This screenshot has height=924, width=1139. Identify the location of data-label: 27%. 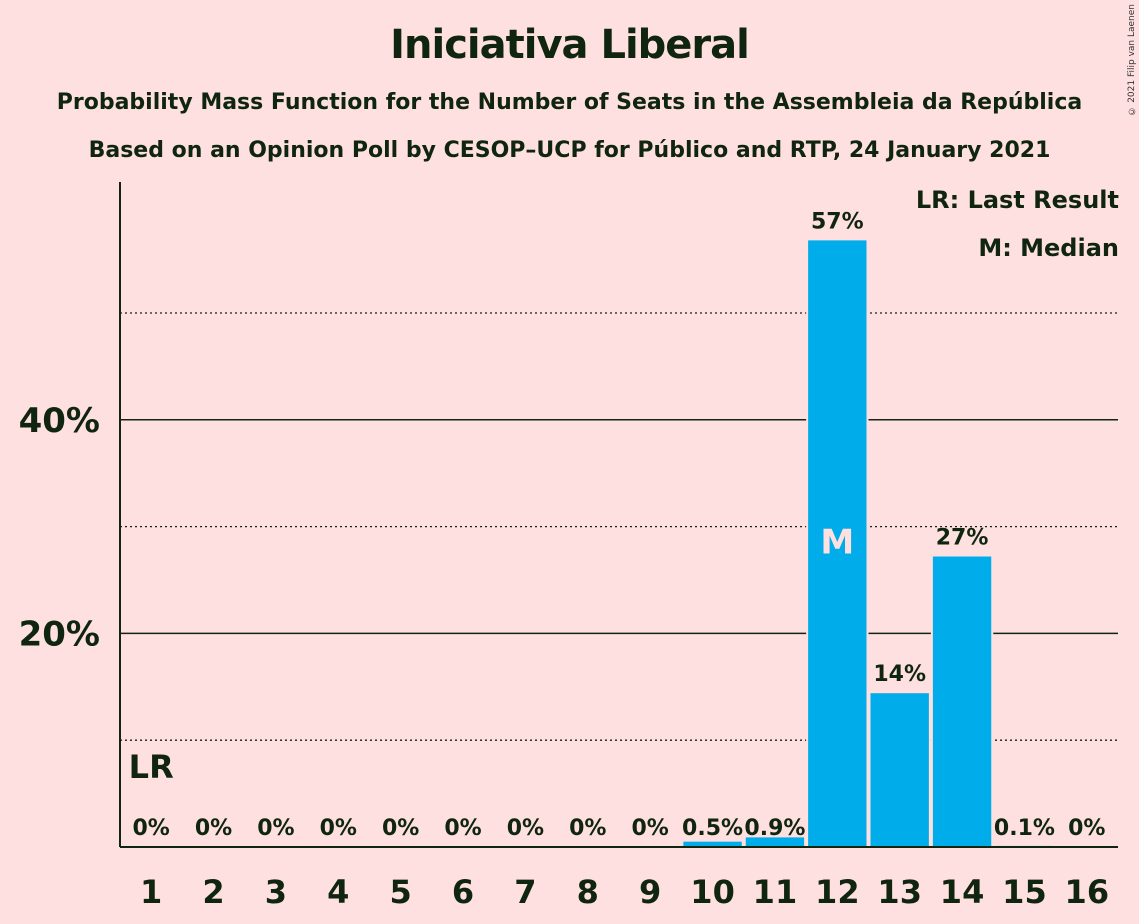
(962, 538).